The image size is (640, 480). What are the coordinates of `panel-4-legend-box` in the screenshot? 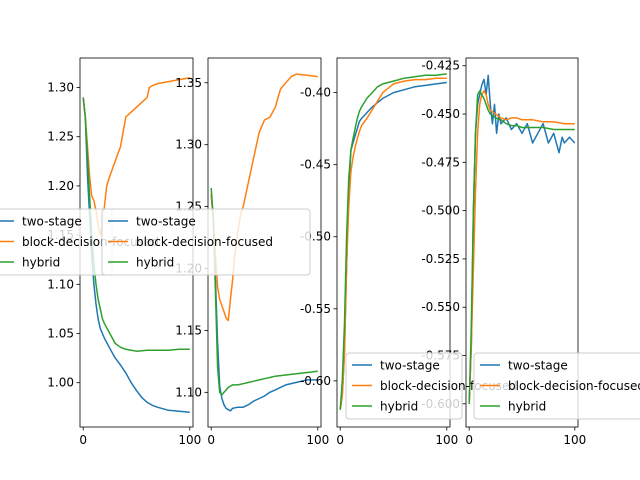 It's located at (556, 386).